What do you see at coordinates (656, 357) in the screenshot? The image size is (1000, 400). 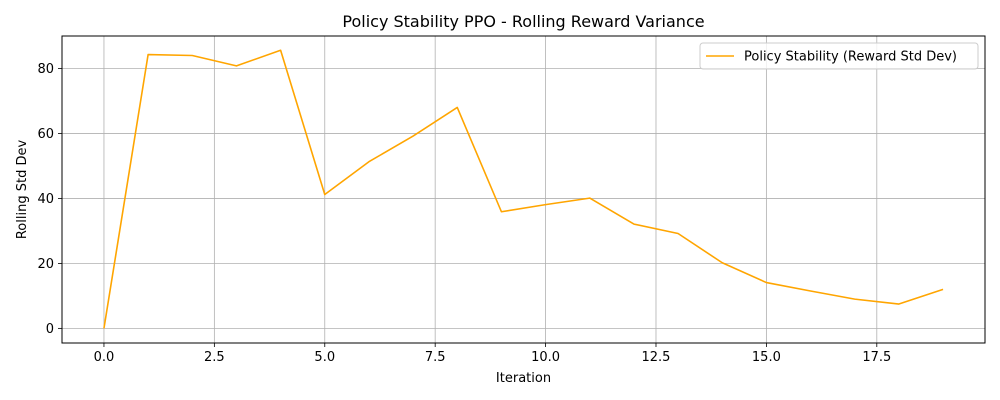 I see `x-tick-label: 12.5` at bounding box center [656, 357].